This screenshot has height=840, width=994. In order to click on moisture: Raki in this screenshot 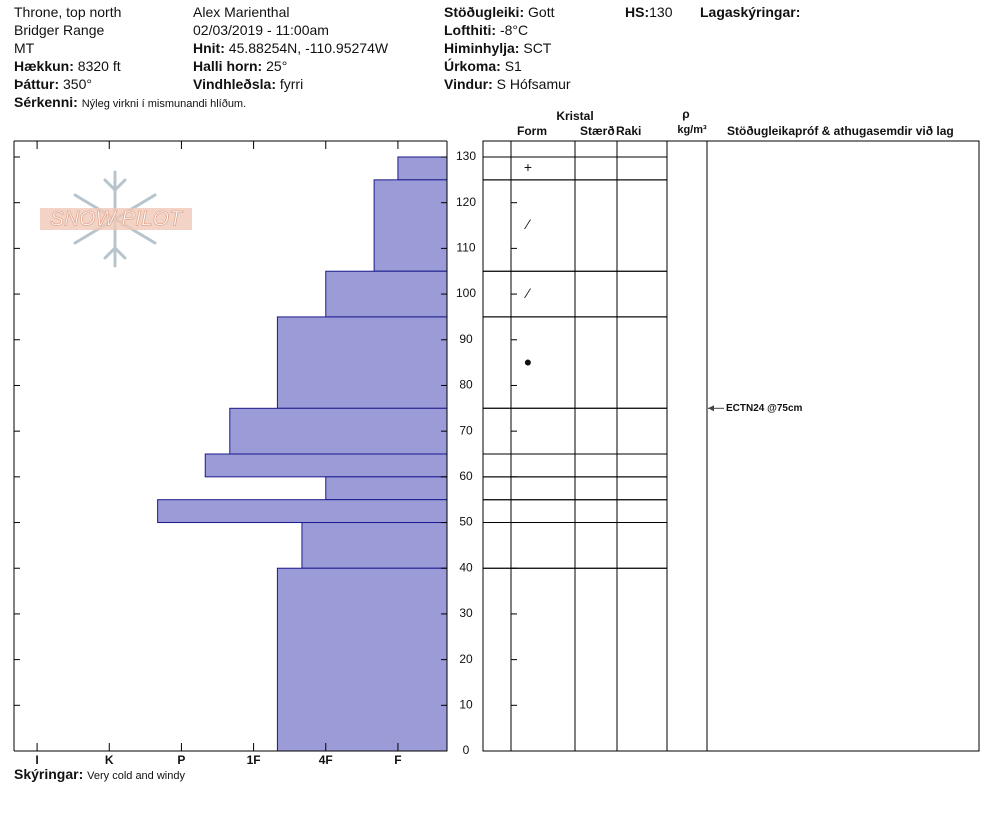, I will do `click(628, 131)`.